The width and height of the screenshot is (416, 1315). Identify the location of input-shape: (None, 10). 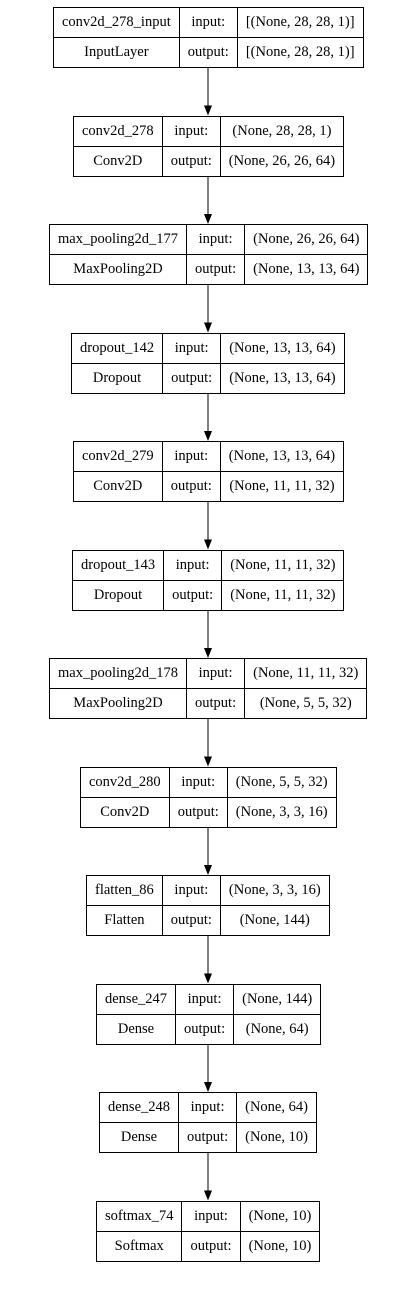
(280, 1216).